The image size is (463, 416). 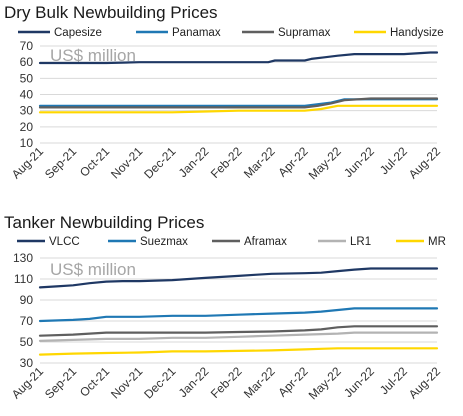 What do you see at coordinates (64, 242) in the screenshot?
I see `legend-label: VLCC` at bounding box center [64, 242].